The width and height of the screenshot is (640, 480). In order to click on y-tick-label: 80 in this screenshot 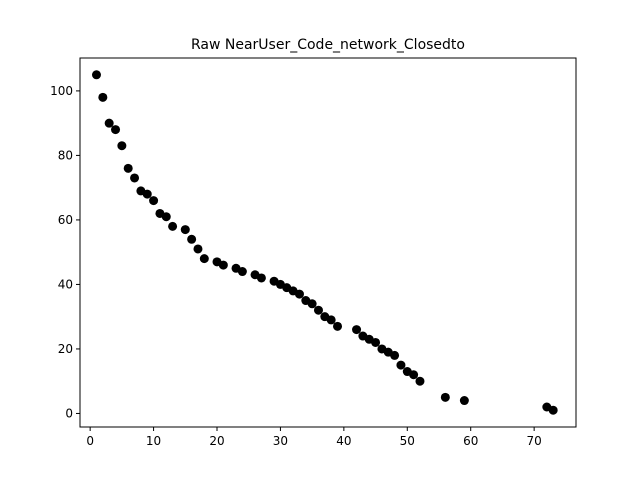, I will do `click(65, 155)`.